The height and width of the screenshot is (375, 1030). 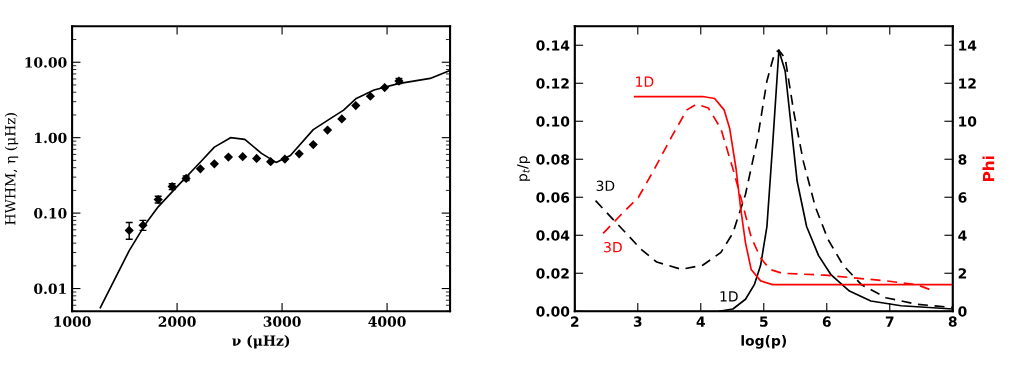 I want to click on x-tick-label: 2, so click(x=575, y=321).